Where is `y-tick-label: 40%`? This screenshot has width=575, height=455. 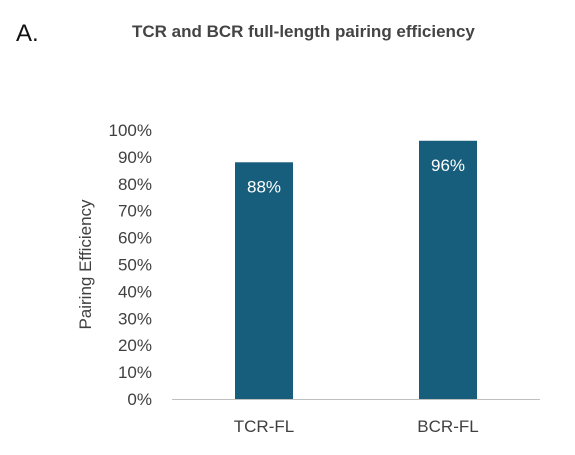
y-tick-label: 40% is located at coordinates (135, 291).